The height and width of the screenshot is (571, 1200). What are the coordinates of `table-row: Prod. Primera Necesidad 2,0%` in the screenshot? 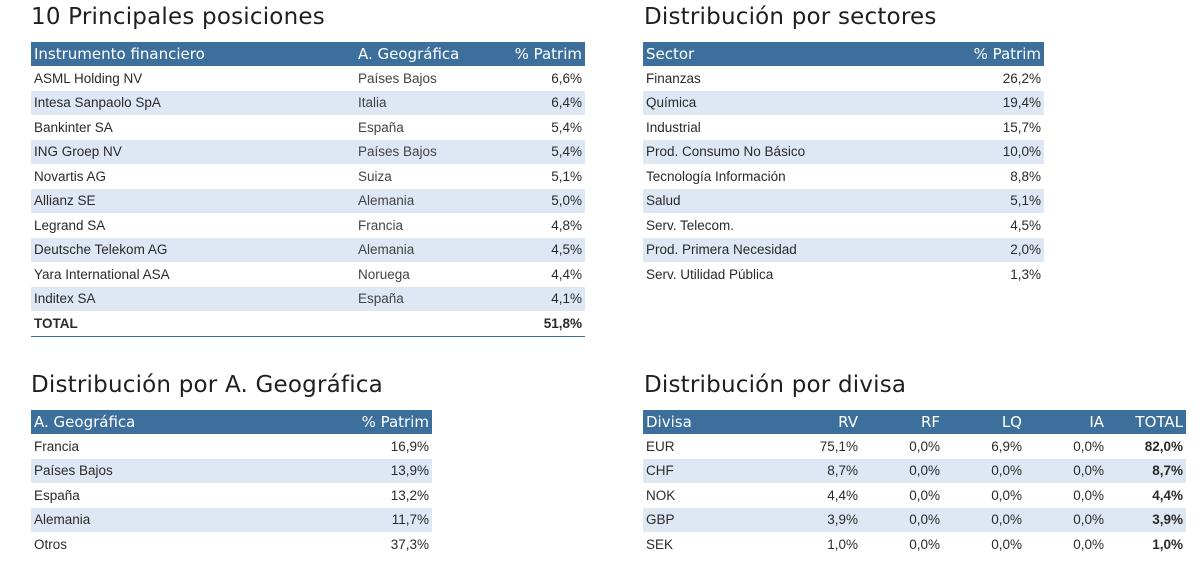 It's located at (843, 249).